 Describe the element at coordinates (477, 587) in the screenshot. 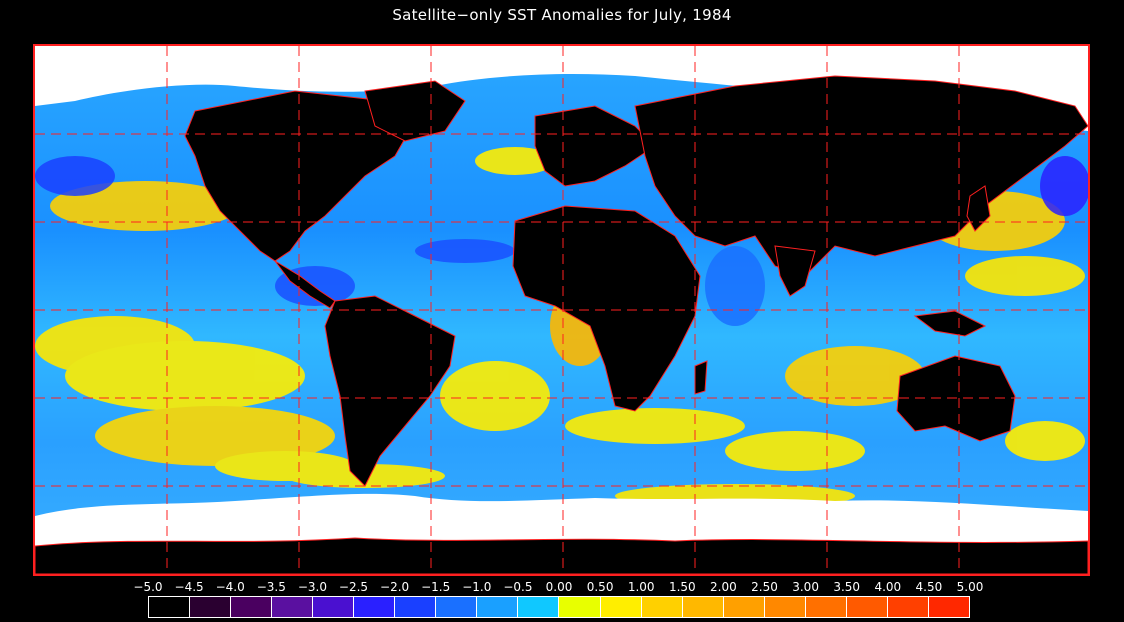

I see `colorbar-tick-label: −1.0` at that location.